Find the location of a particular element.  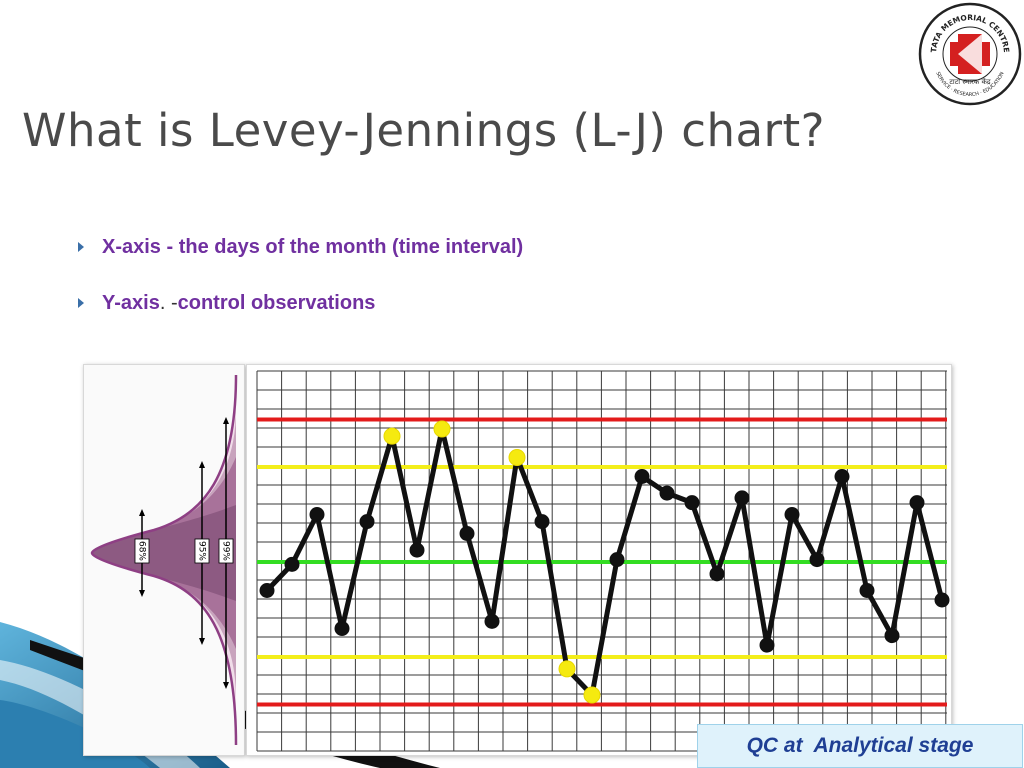

footer-label-box: QC at Analytical stage is located at coordinates (860, 746).